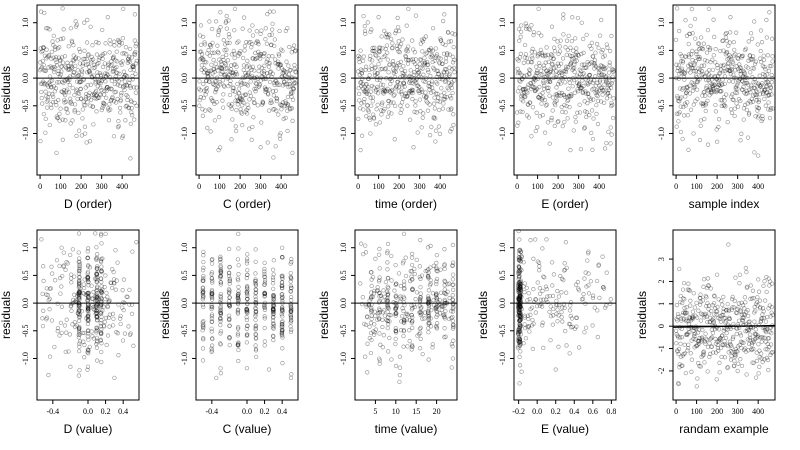  Describe the element at coordinates (564, 204) in the screenshot. I see `x-axis-label: E (order)` at that location.